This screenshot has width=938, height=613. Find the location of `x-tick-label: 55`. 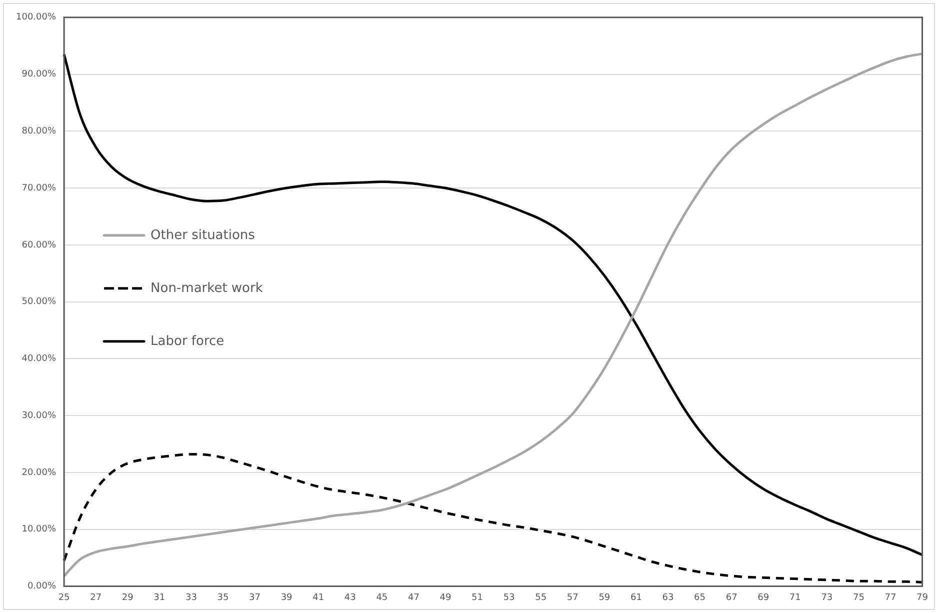

x-tick-label: 55 is located at coordinates (541, 597).